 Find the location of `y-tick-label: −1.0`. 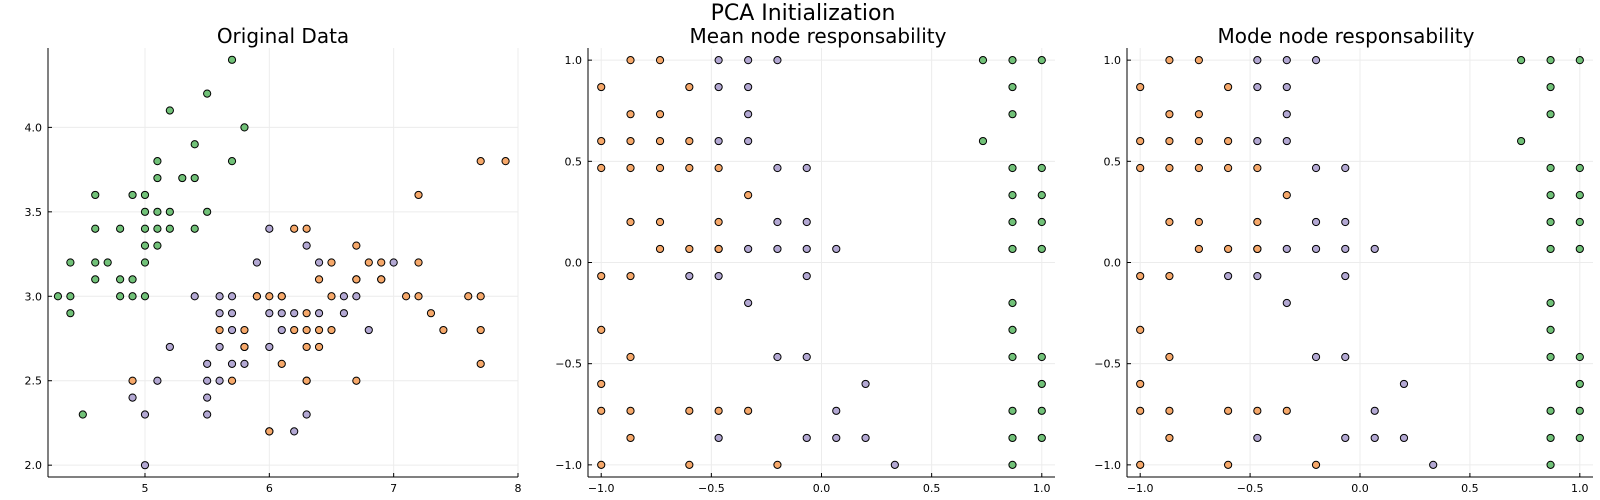

y-tick-label: −1.0 is located at coordinates (1107, 465).